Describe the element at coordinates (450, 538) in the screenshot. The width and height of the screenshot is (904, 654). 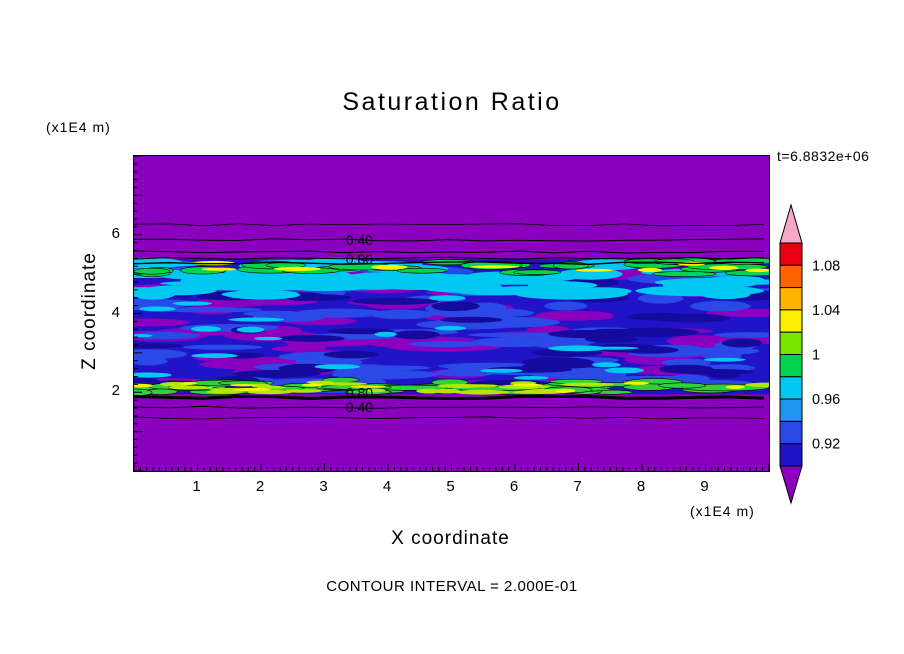
I see `x-axis-label: X coordinate` at that location.